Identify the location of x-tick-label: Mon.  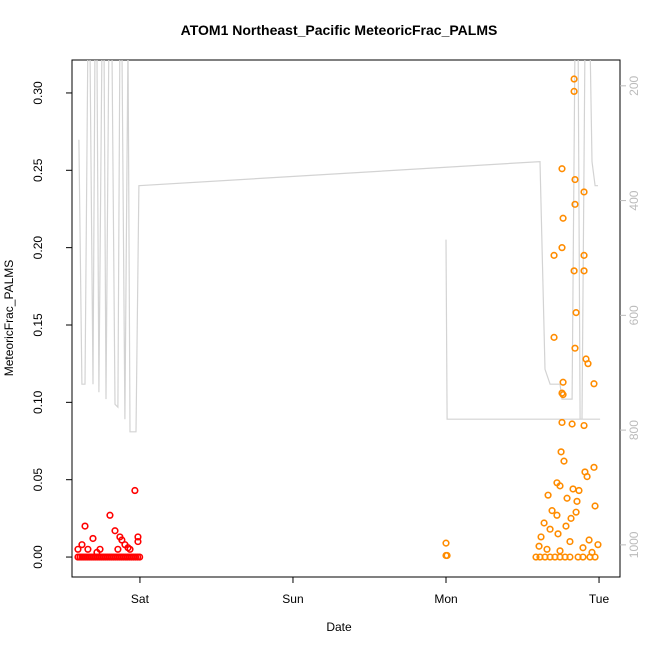
(445, 599).